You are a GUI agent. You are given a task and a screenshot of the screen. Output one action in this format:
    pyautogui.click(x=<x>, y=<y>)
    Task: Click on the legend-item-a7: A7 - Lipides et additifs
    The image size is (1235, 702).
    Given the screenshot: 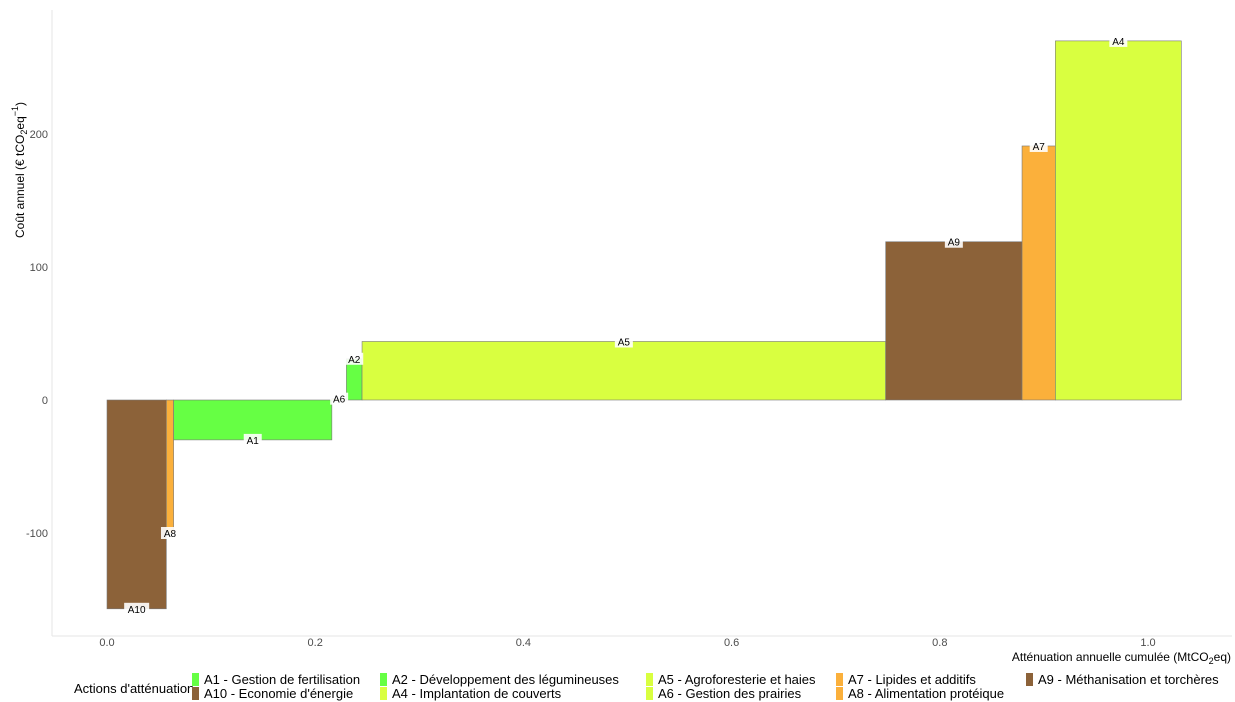 What is the action you would take?
    pyautogui.click(x=906, y=679)
    